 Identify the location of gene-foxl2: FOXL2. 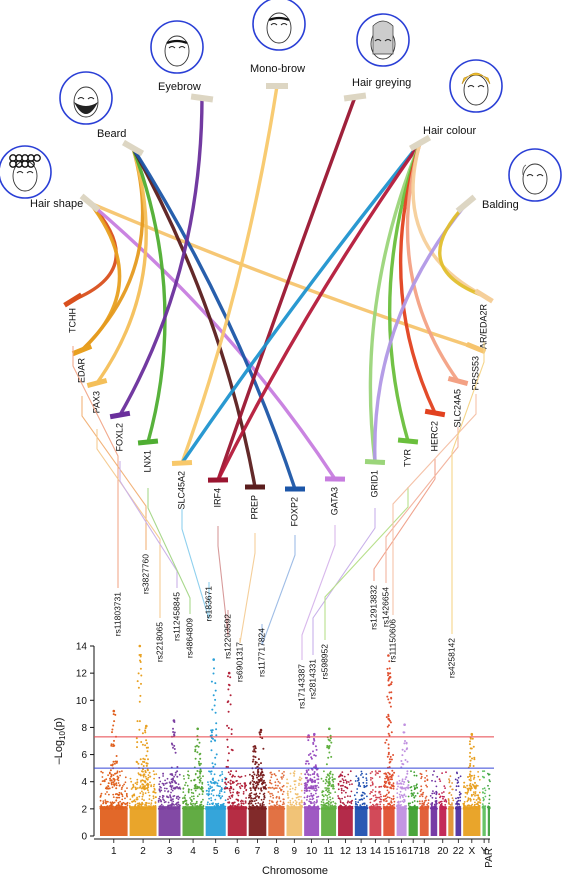
(120, 431).